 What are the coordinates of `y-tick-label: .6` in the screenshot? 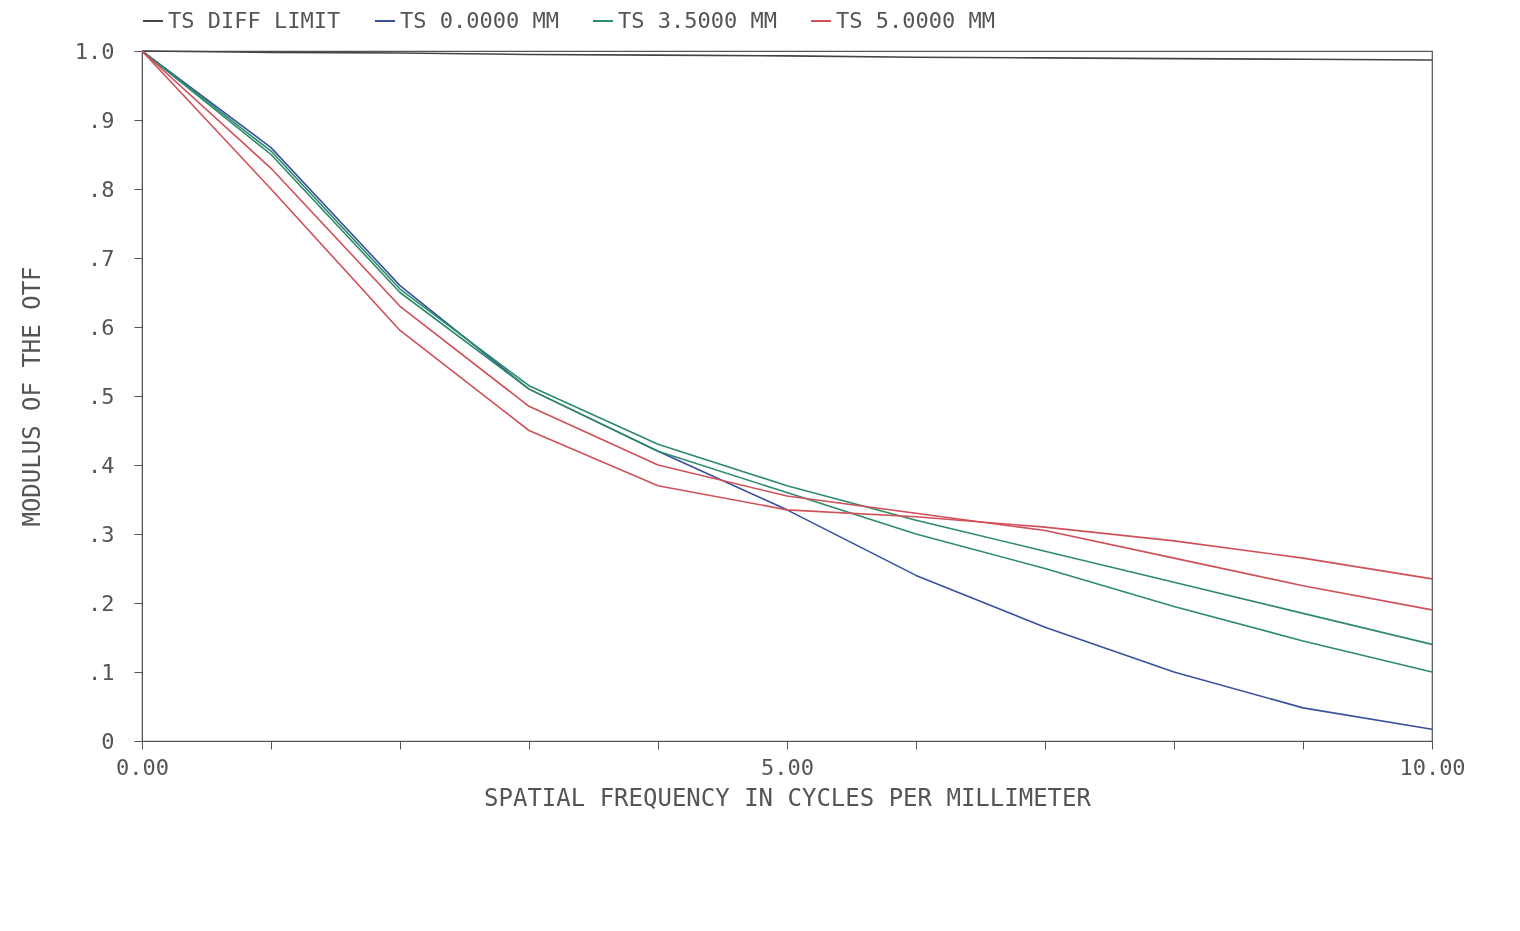 It's located at (101, 327).